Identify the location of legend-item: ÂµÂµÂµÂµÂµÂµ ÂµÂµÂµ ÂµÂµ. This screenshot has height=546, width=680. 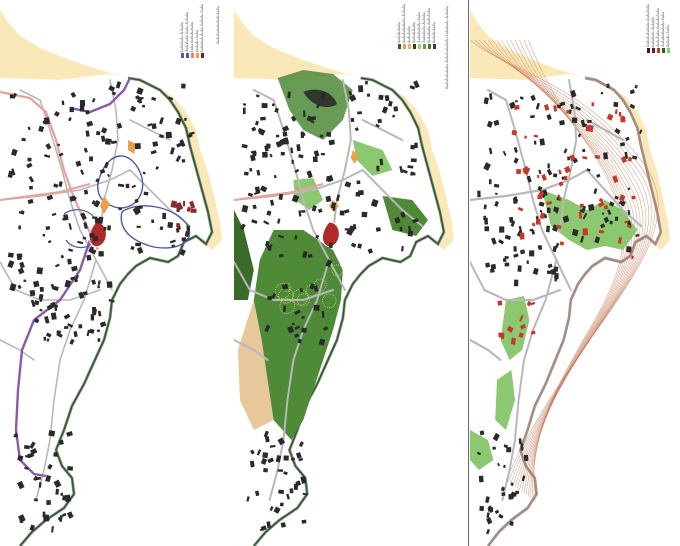
(202, 31).